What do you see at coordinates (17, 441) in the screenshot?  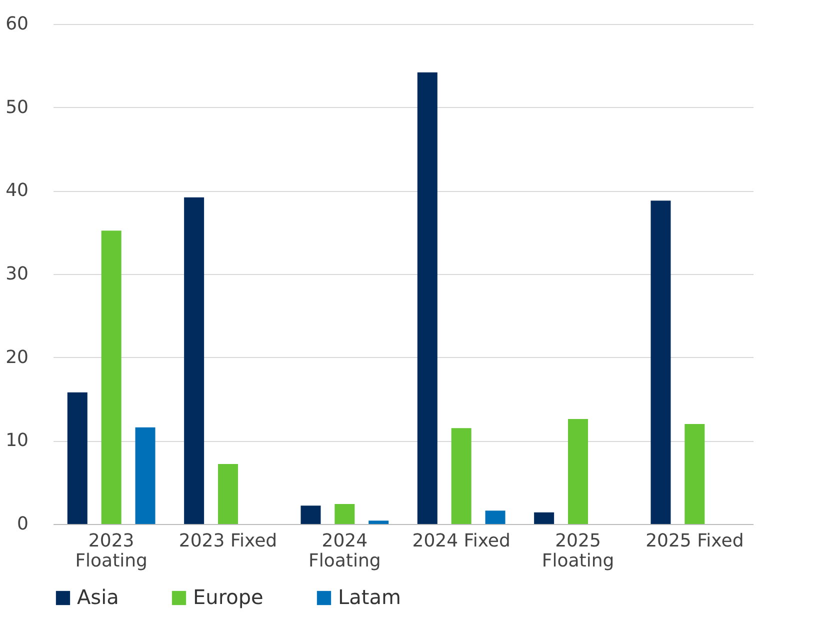 I see `y-tick-label: 10` at bounding box center [17, 441].